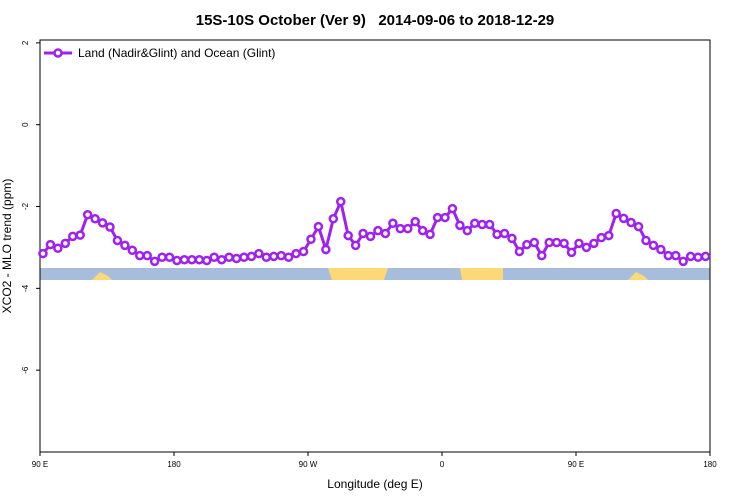  Describe the element at coordinates (25, 42) in the screenshot. I see `y-tick-label: 2` at that location.